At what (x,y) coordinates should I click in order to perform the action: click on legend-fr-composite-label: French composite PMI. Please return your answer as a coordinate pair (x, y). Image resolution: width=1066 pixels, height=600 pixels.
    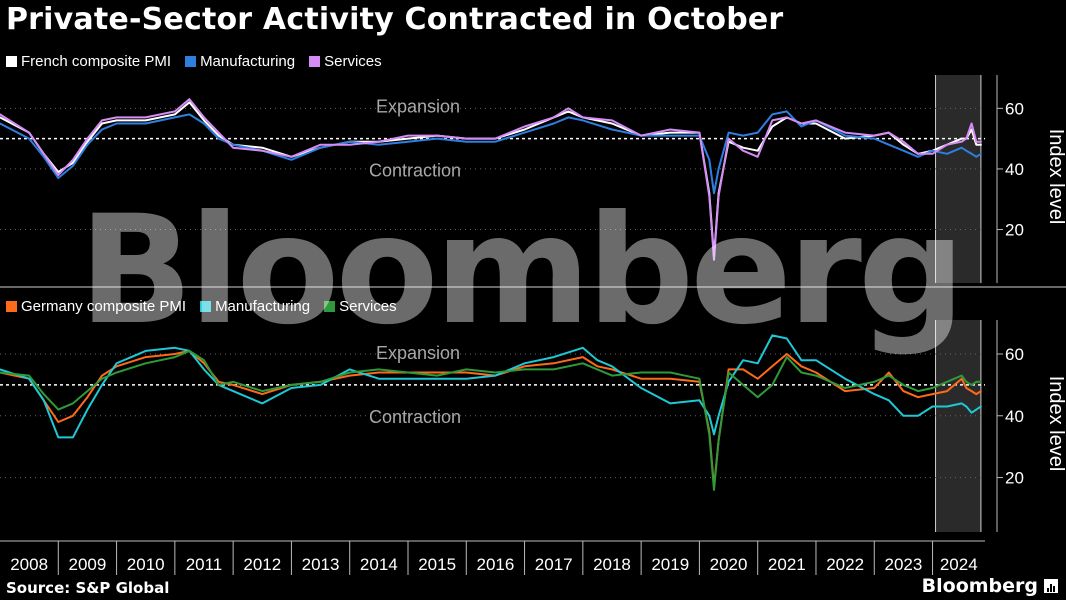
    Looking at the image, I should click on (96, 61).